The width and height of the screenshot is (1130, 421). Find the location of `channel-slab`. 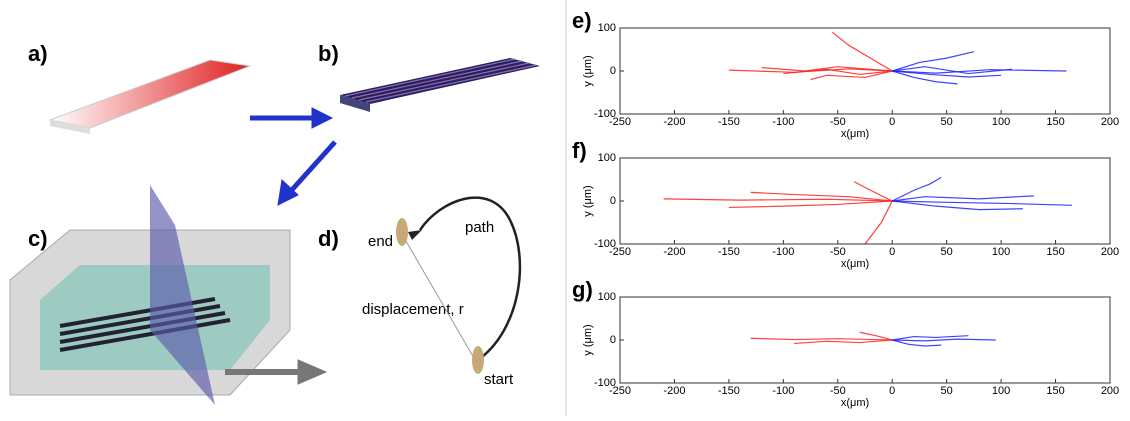

channel-slab is located at coordinates (440, 81).